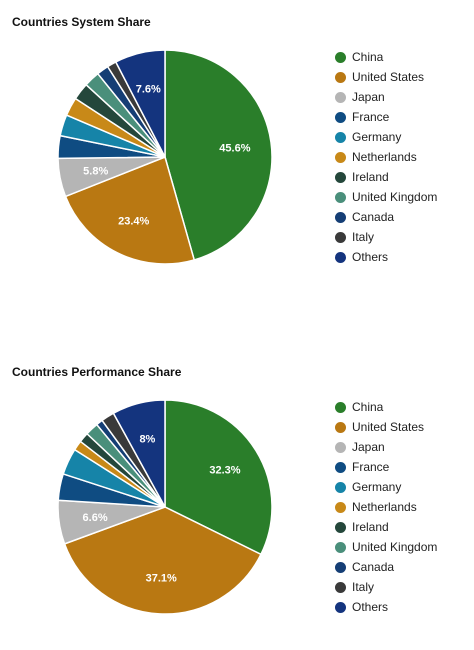  I want to click on slice-label-china: 32.3%, so click(224, 471).